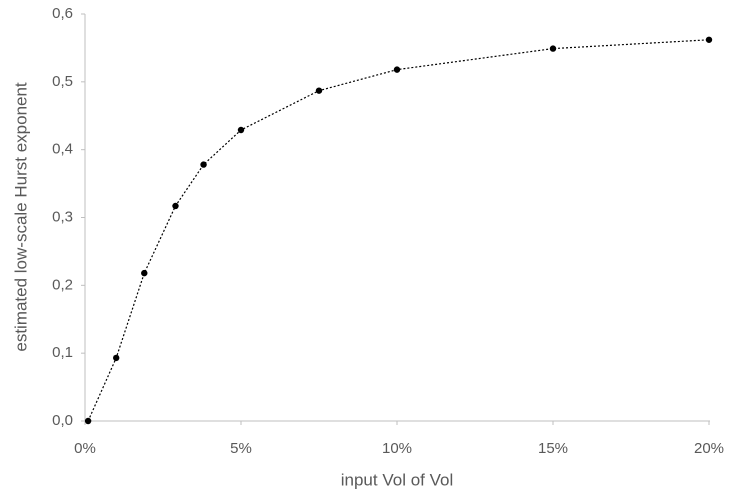 Image resolution: width=739 pixels, height=502 pixels. What do you see at coordinates (709, 448) in the screenshot?
I see `x-tick-label: 20%` at bounding box center [709, 448].